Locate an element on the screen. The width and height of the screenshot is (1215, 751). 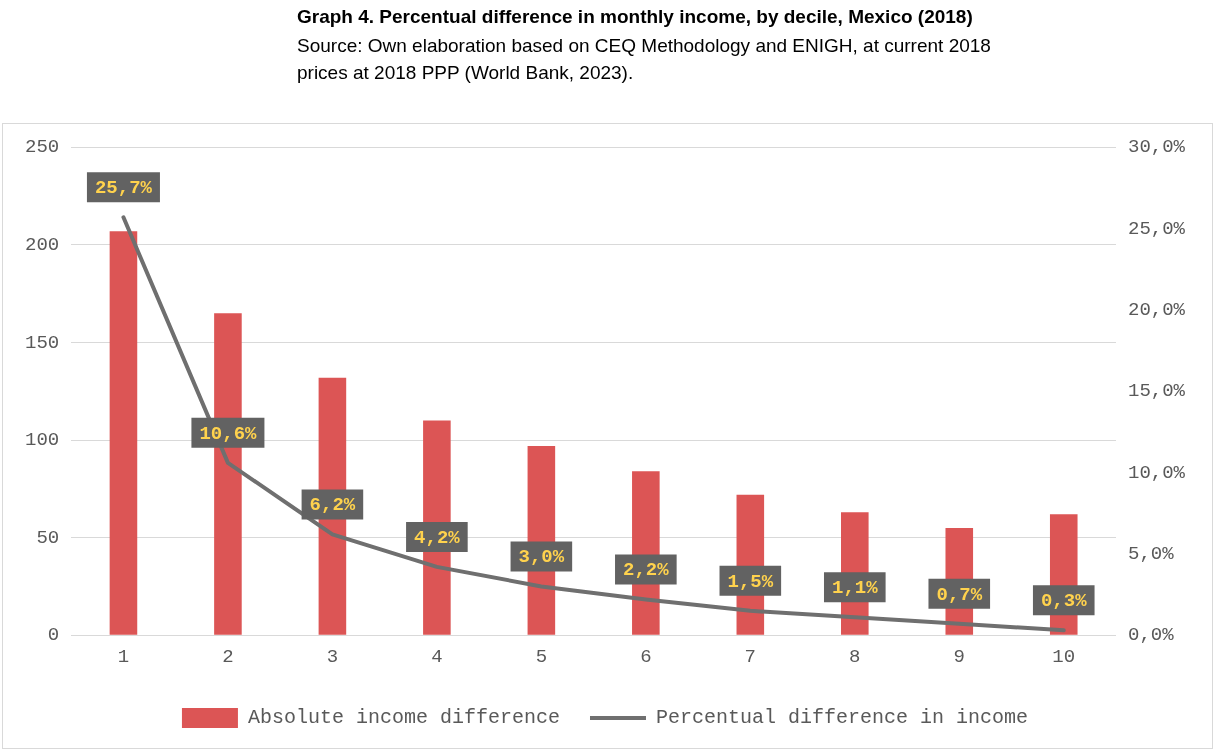
legend-label: Absolute income difference is located at coordinates (404, 718).